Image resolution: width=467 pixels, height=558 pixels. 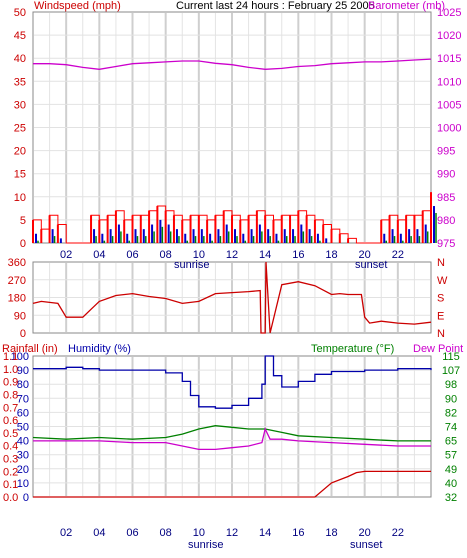 I want to click on dew-point-axis-title: Dew Point, so click(x=438, y=349).